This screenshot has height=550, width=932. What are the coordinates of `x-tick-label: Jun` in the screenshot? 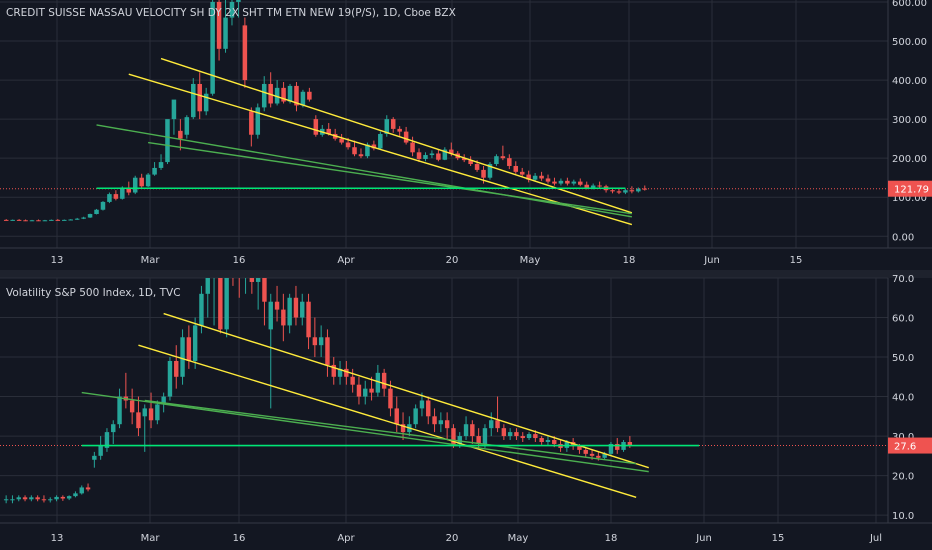 It's located at (711, 260).